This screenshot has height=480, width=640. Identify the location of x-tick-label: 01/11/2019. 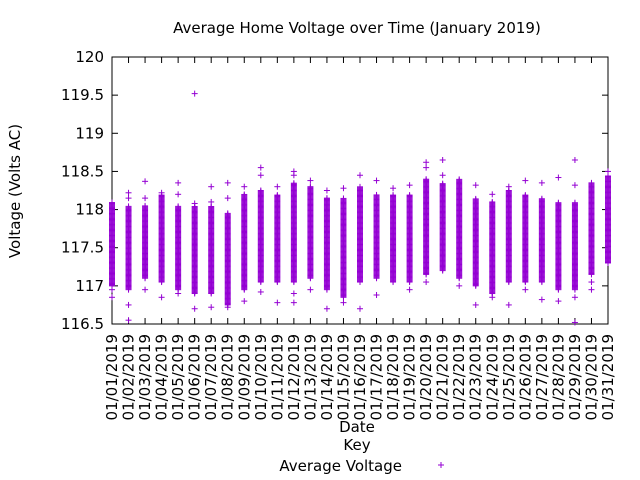
(277, 377).